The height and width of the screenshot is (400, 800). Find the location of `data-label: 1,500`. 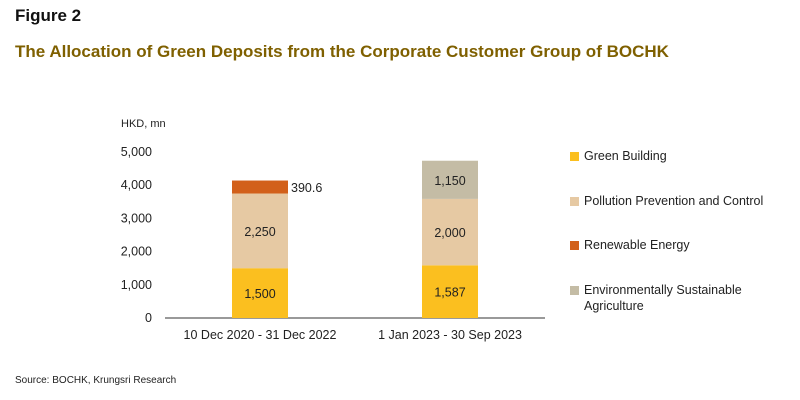

data-label: 1,500 is located at coordinates (259, 294).